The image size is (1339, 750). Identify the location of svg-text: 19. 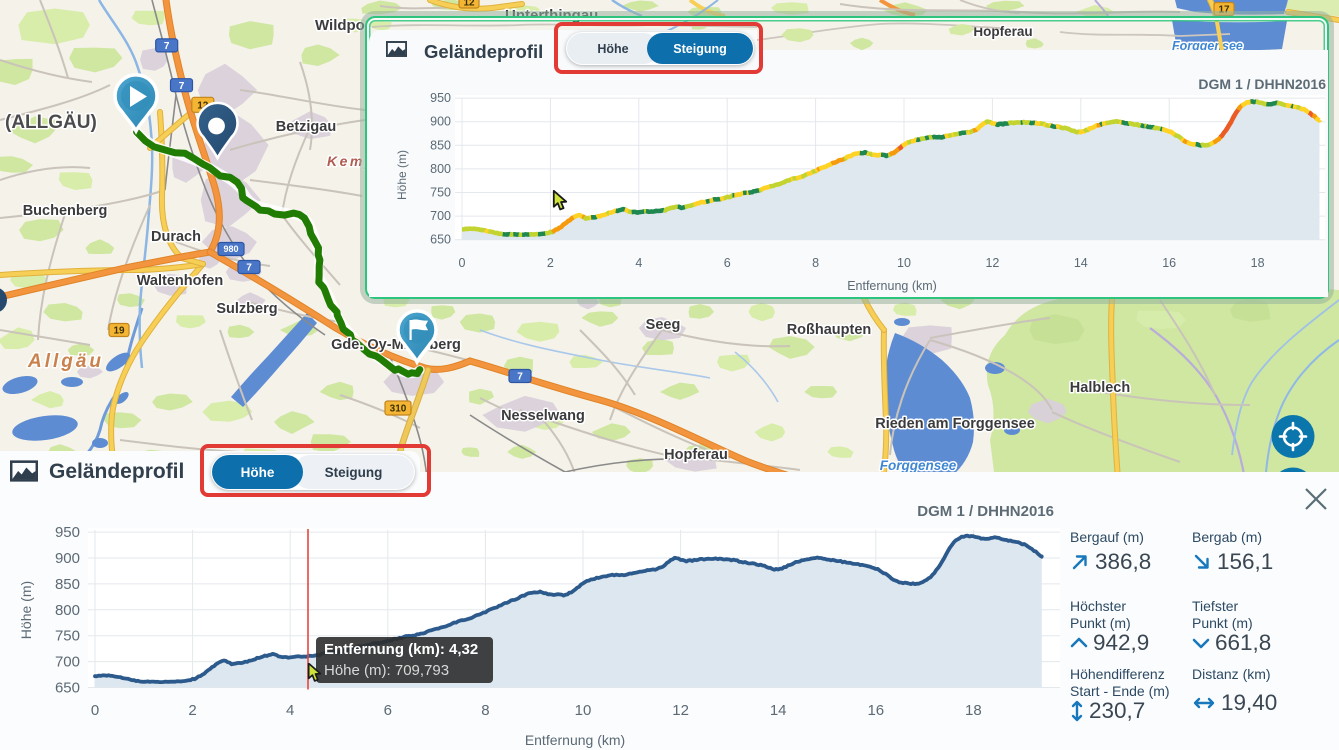
(119, 331).